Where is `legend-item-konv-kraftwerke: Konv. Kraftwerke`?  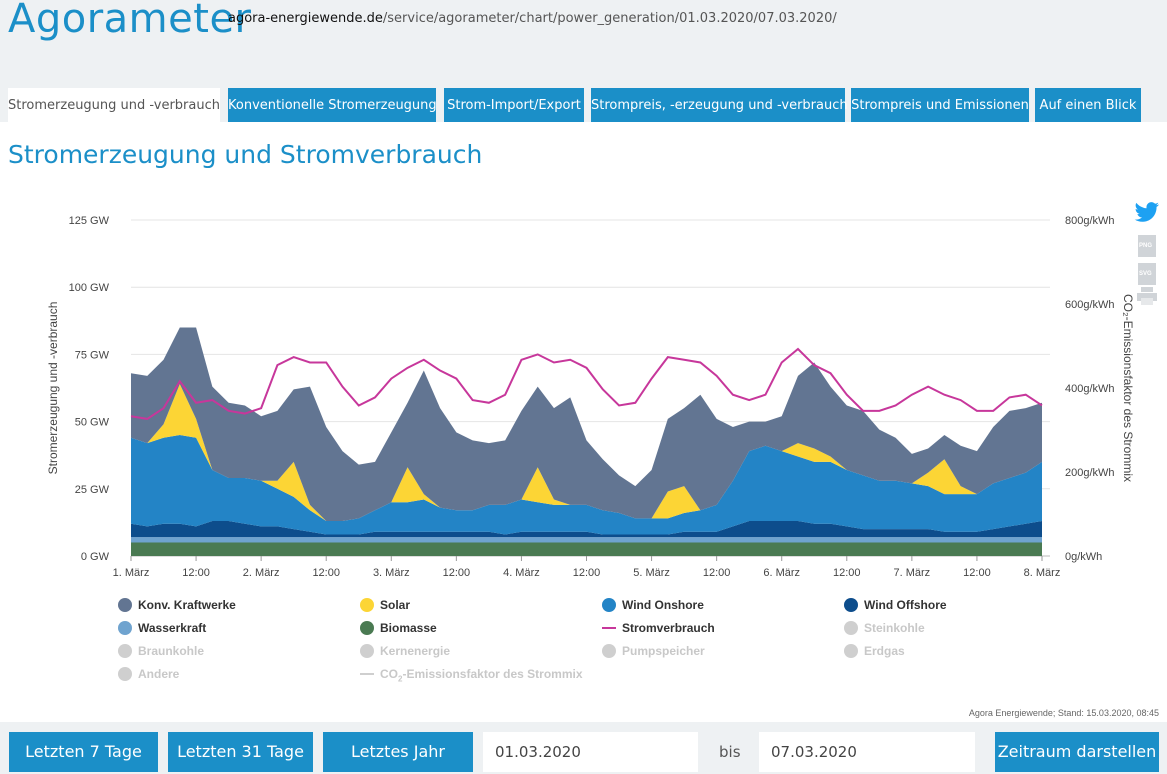
legend-item-konv-kraftwerke: Konv. Kraftwerke is located at coordinates (177, 605).